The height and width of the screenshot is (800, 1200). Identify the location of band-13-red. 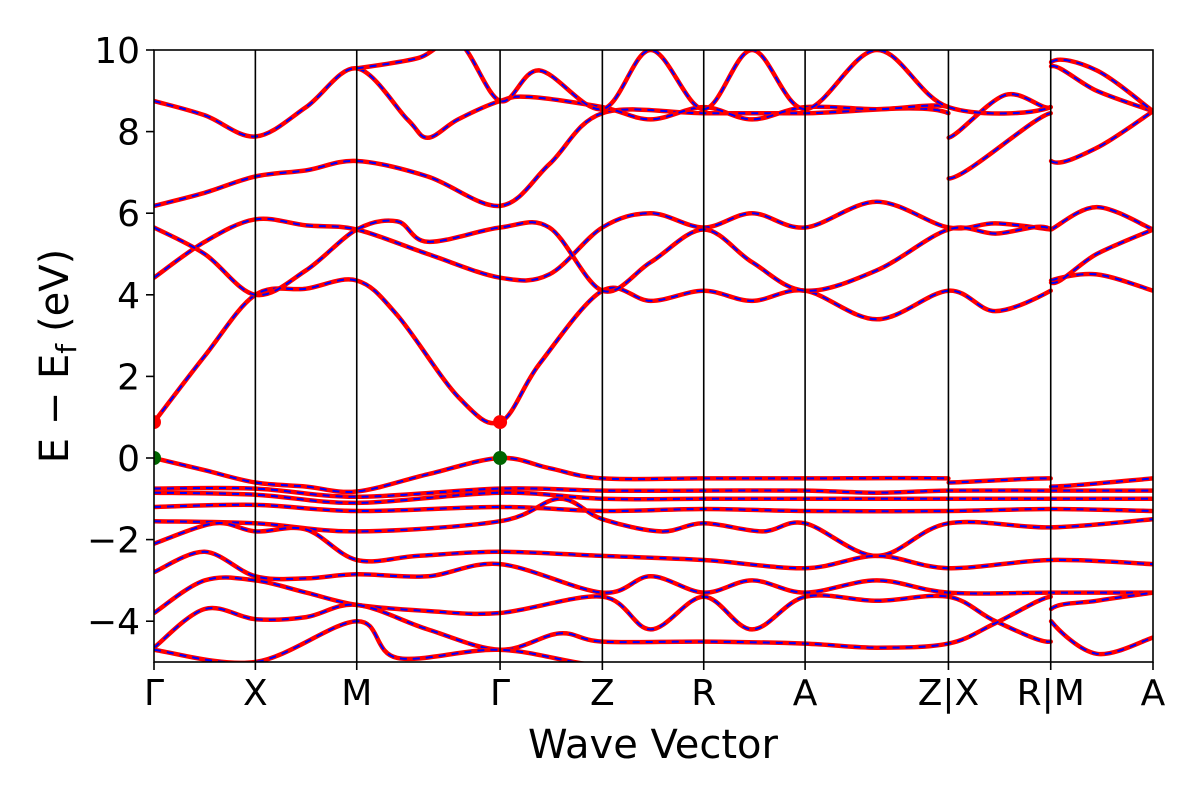
(653, 609).